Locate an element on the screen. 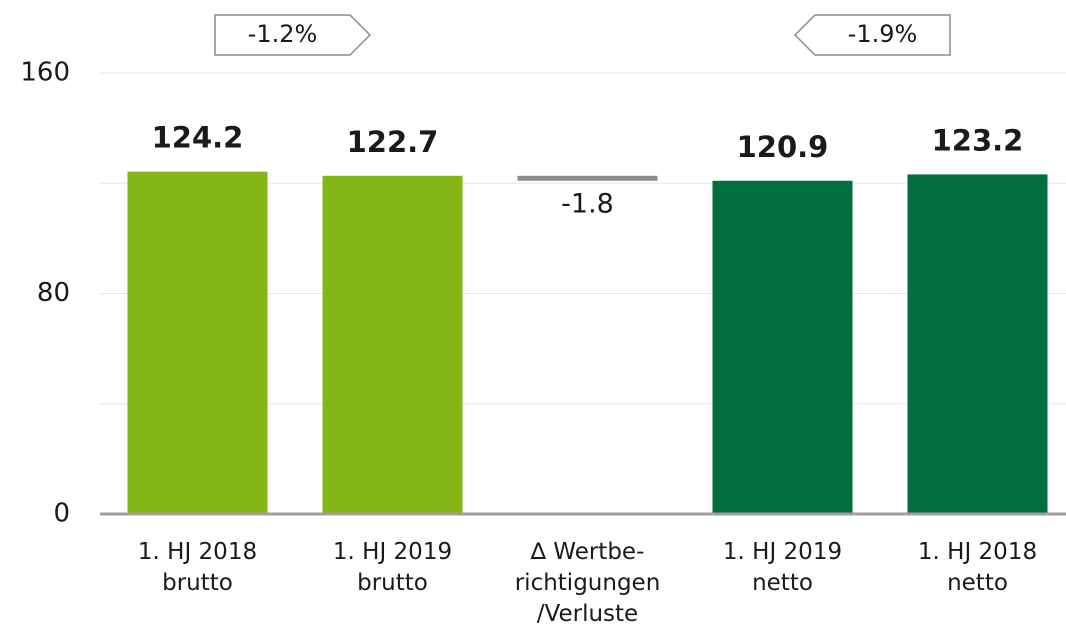  y-tick-label: 80 is located at coordinates (53, 293).